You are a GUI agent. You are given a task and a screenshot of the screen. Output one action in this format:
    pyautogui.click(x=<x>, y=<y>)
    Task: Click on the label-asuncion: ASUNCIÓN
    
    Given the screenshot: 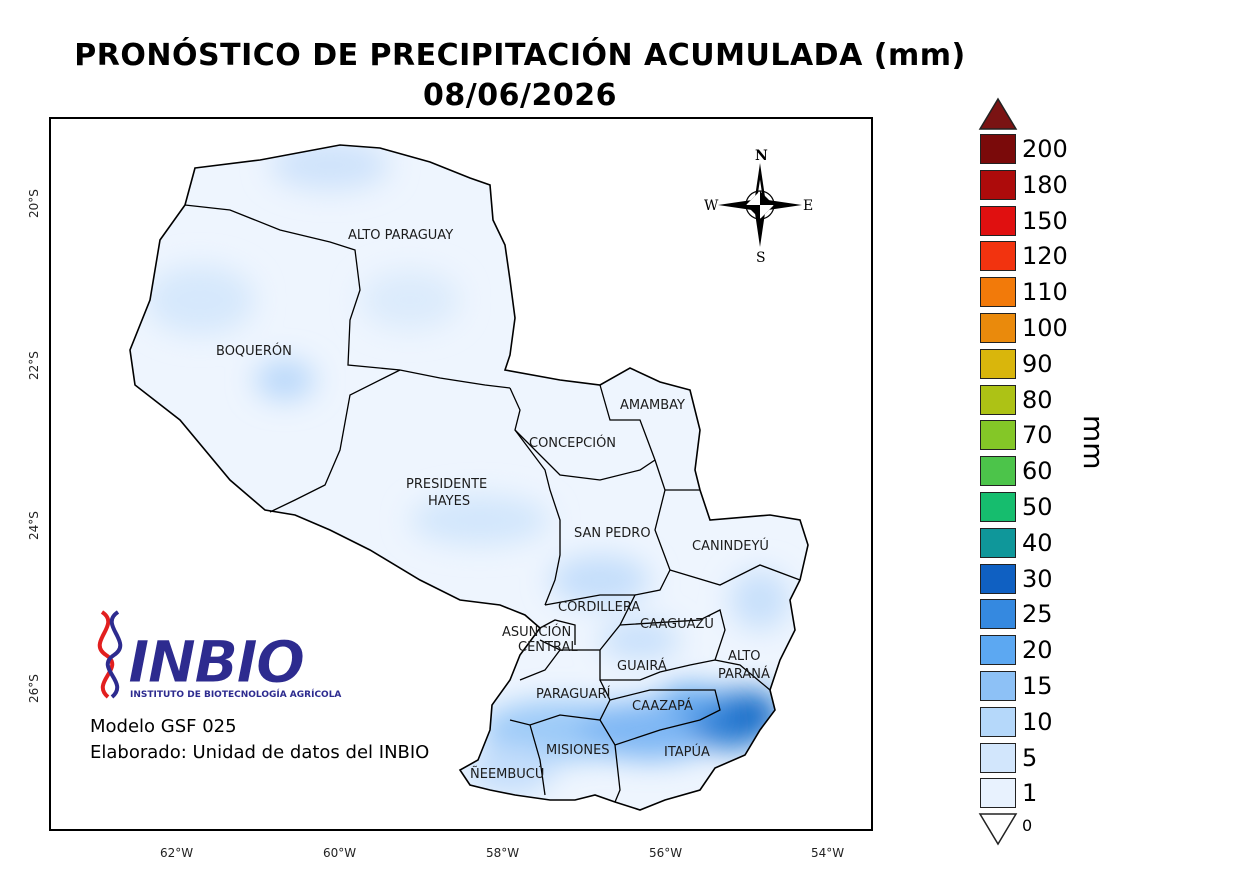 What is the action you would take?
    pyautogui.click(x=536, y=632)
    